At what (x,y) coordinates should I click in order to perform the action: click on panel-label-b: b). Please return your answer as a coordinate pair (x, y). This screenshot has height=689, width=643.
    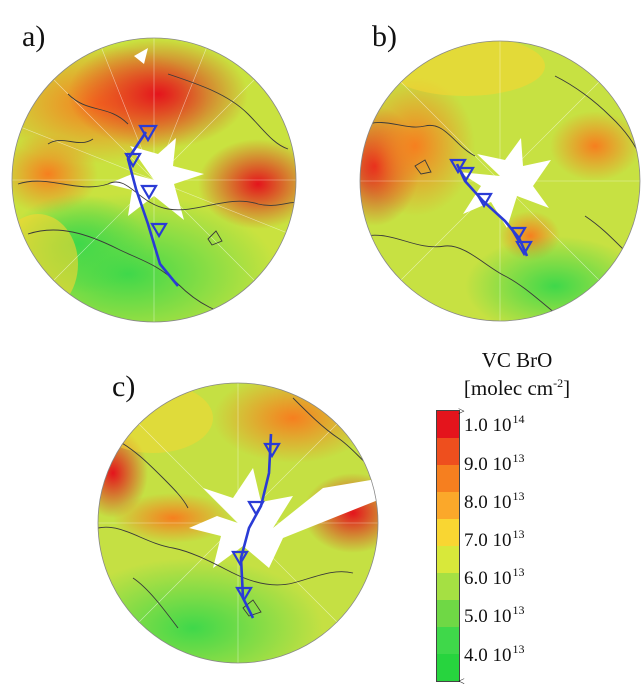
    Looking at the image, I should click on (384, 36).